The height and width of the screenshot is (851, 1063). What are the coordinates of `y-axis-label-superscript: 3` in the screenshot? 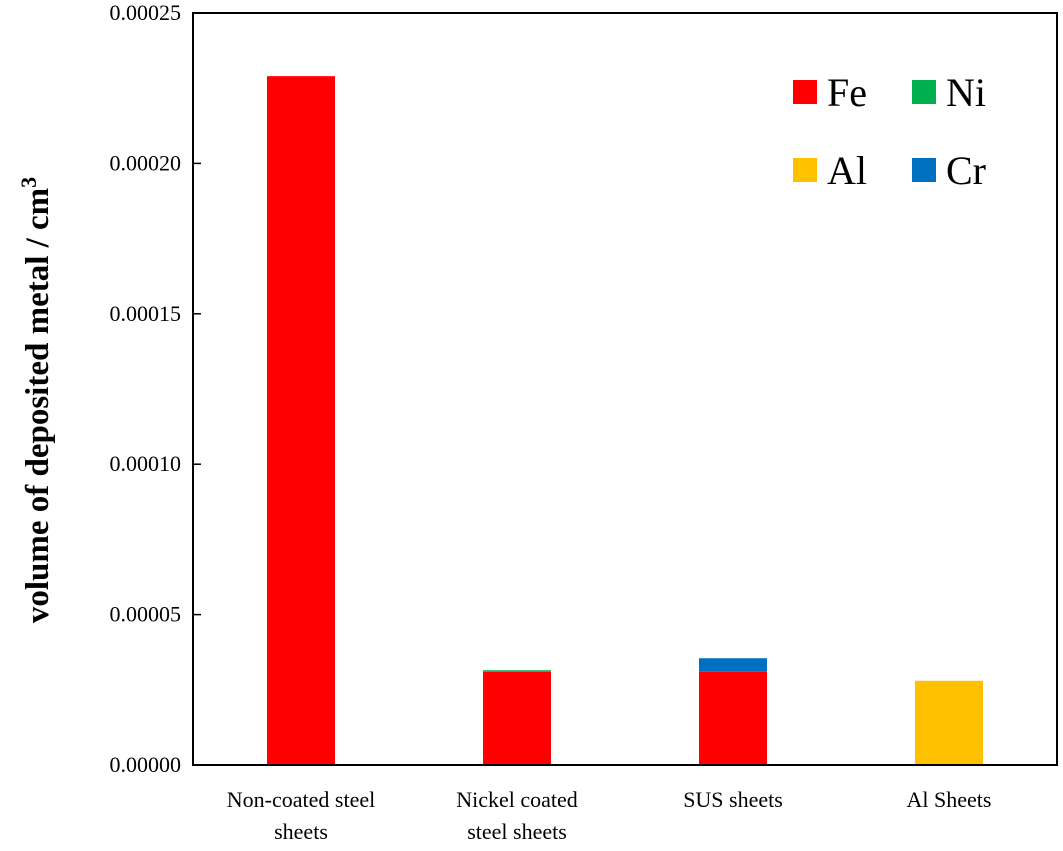 It's located at (28, 182).